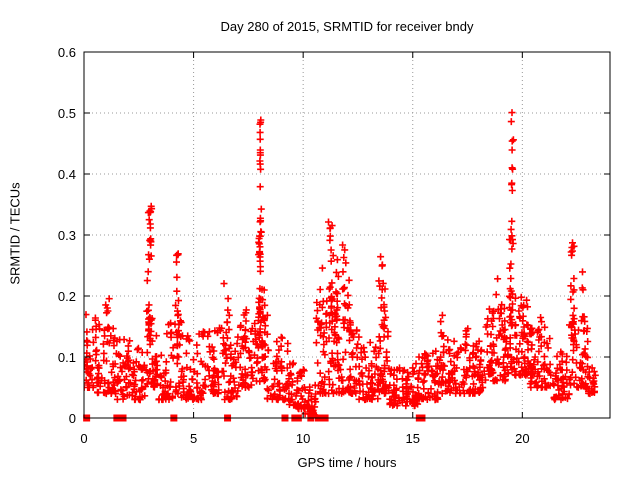 The width and height of the screenshot is (640, 480). What do you see at coordinates (72, 418) in the screenshot?
I see `y-tick-label: 0` at bounding box center [72, 418].